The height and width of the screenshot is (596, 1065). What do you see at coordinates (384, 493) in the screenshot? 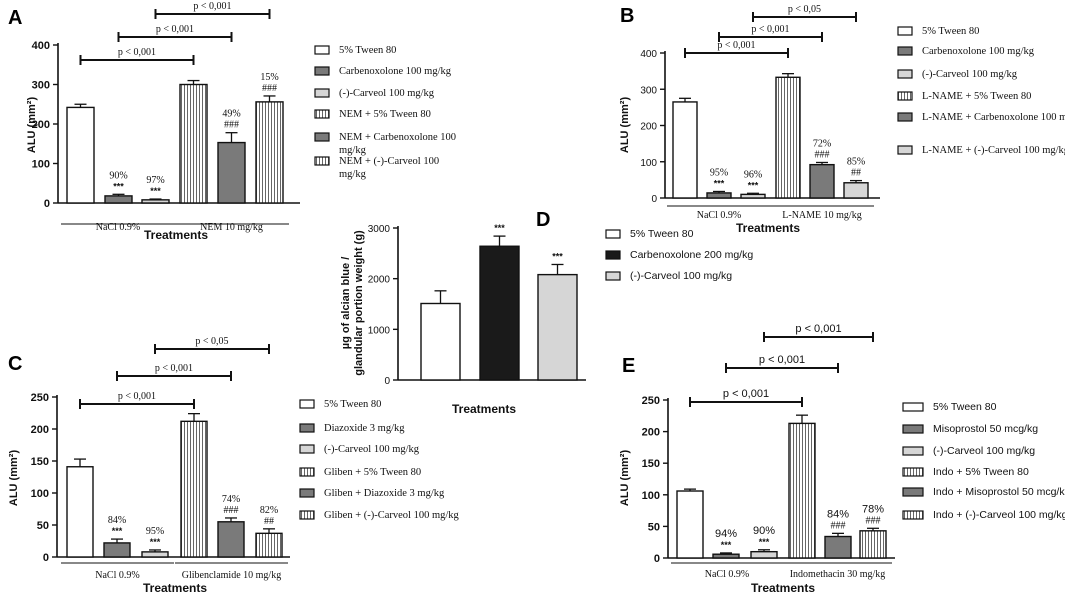
I see `legend-label-c: Gliben + Diazoxide 3 mg/kg` at bounding box center [384, 493].